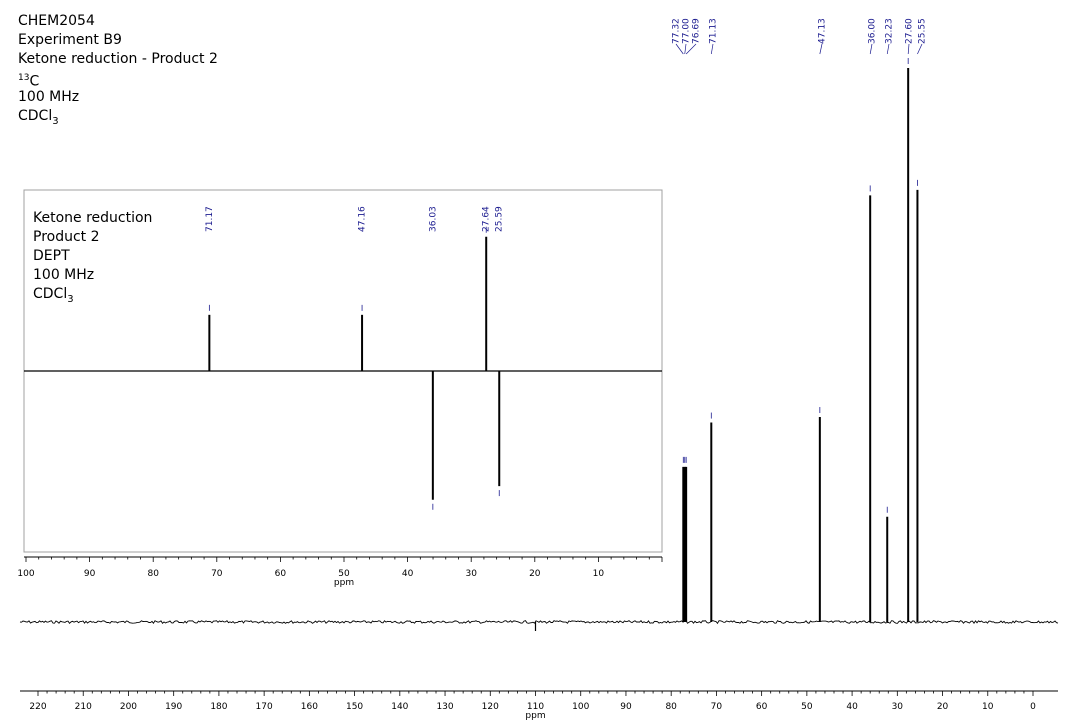 The width and height of the screenshot is (1068, 728). I want to click on nucleus-symbol: C, so click(34, 81).